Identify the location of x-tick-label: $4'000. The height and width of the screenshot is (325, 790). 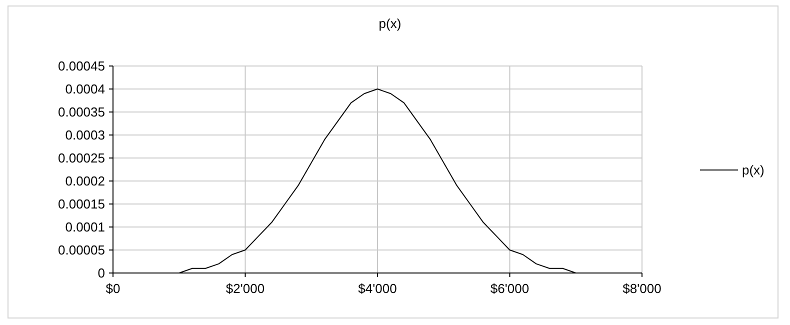
(377, 288).